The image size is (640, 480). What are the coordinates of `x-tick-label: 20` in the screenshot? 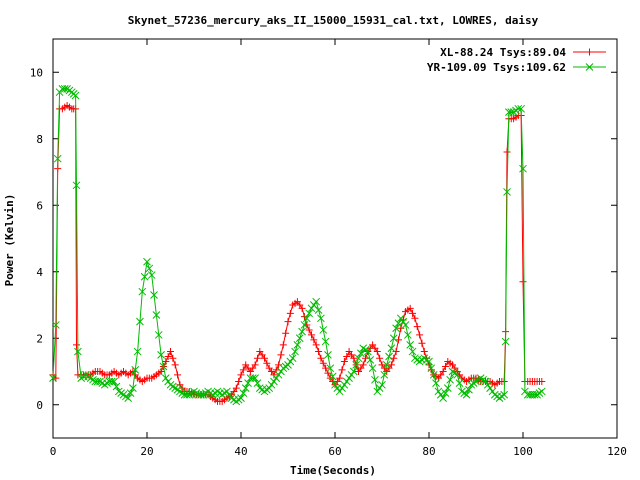 It's located at (146, 451).